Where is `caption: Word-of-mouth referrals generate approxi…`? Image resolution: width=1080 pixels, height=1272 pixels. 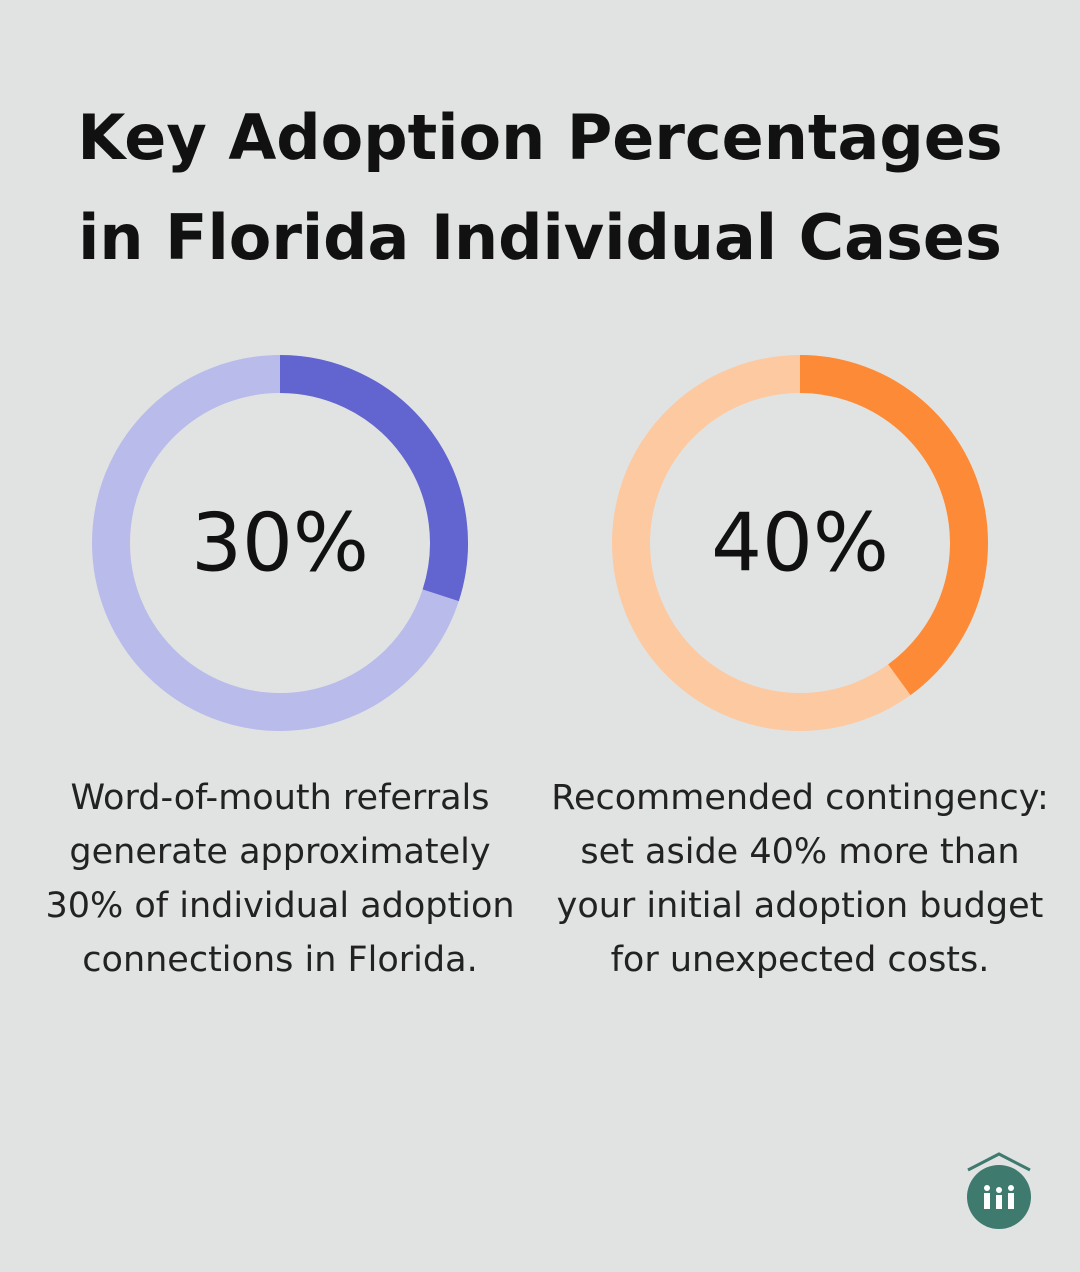
caption: Word-of-mouth referrals generate approxi… is located at coordinates (280, 879).